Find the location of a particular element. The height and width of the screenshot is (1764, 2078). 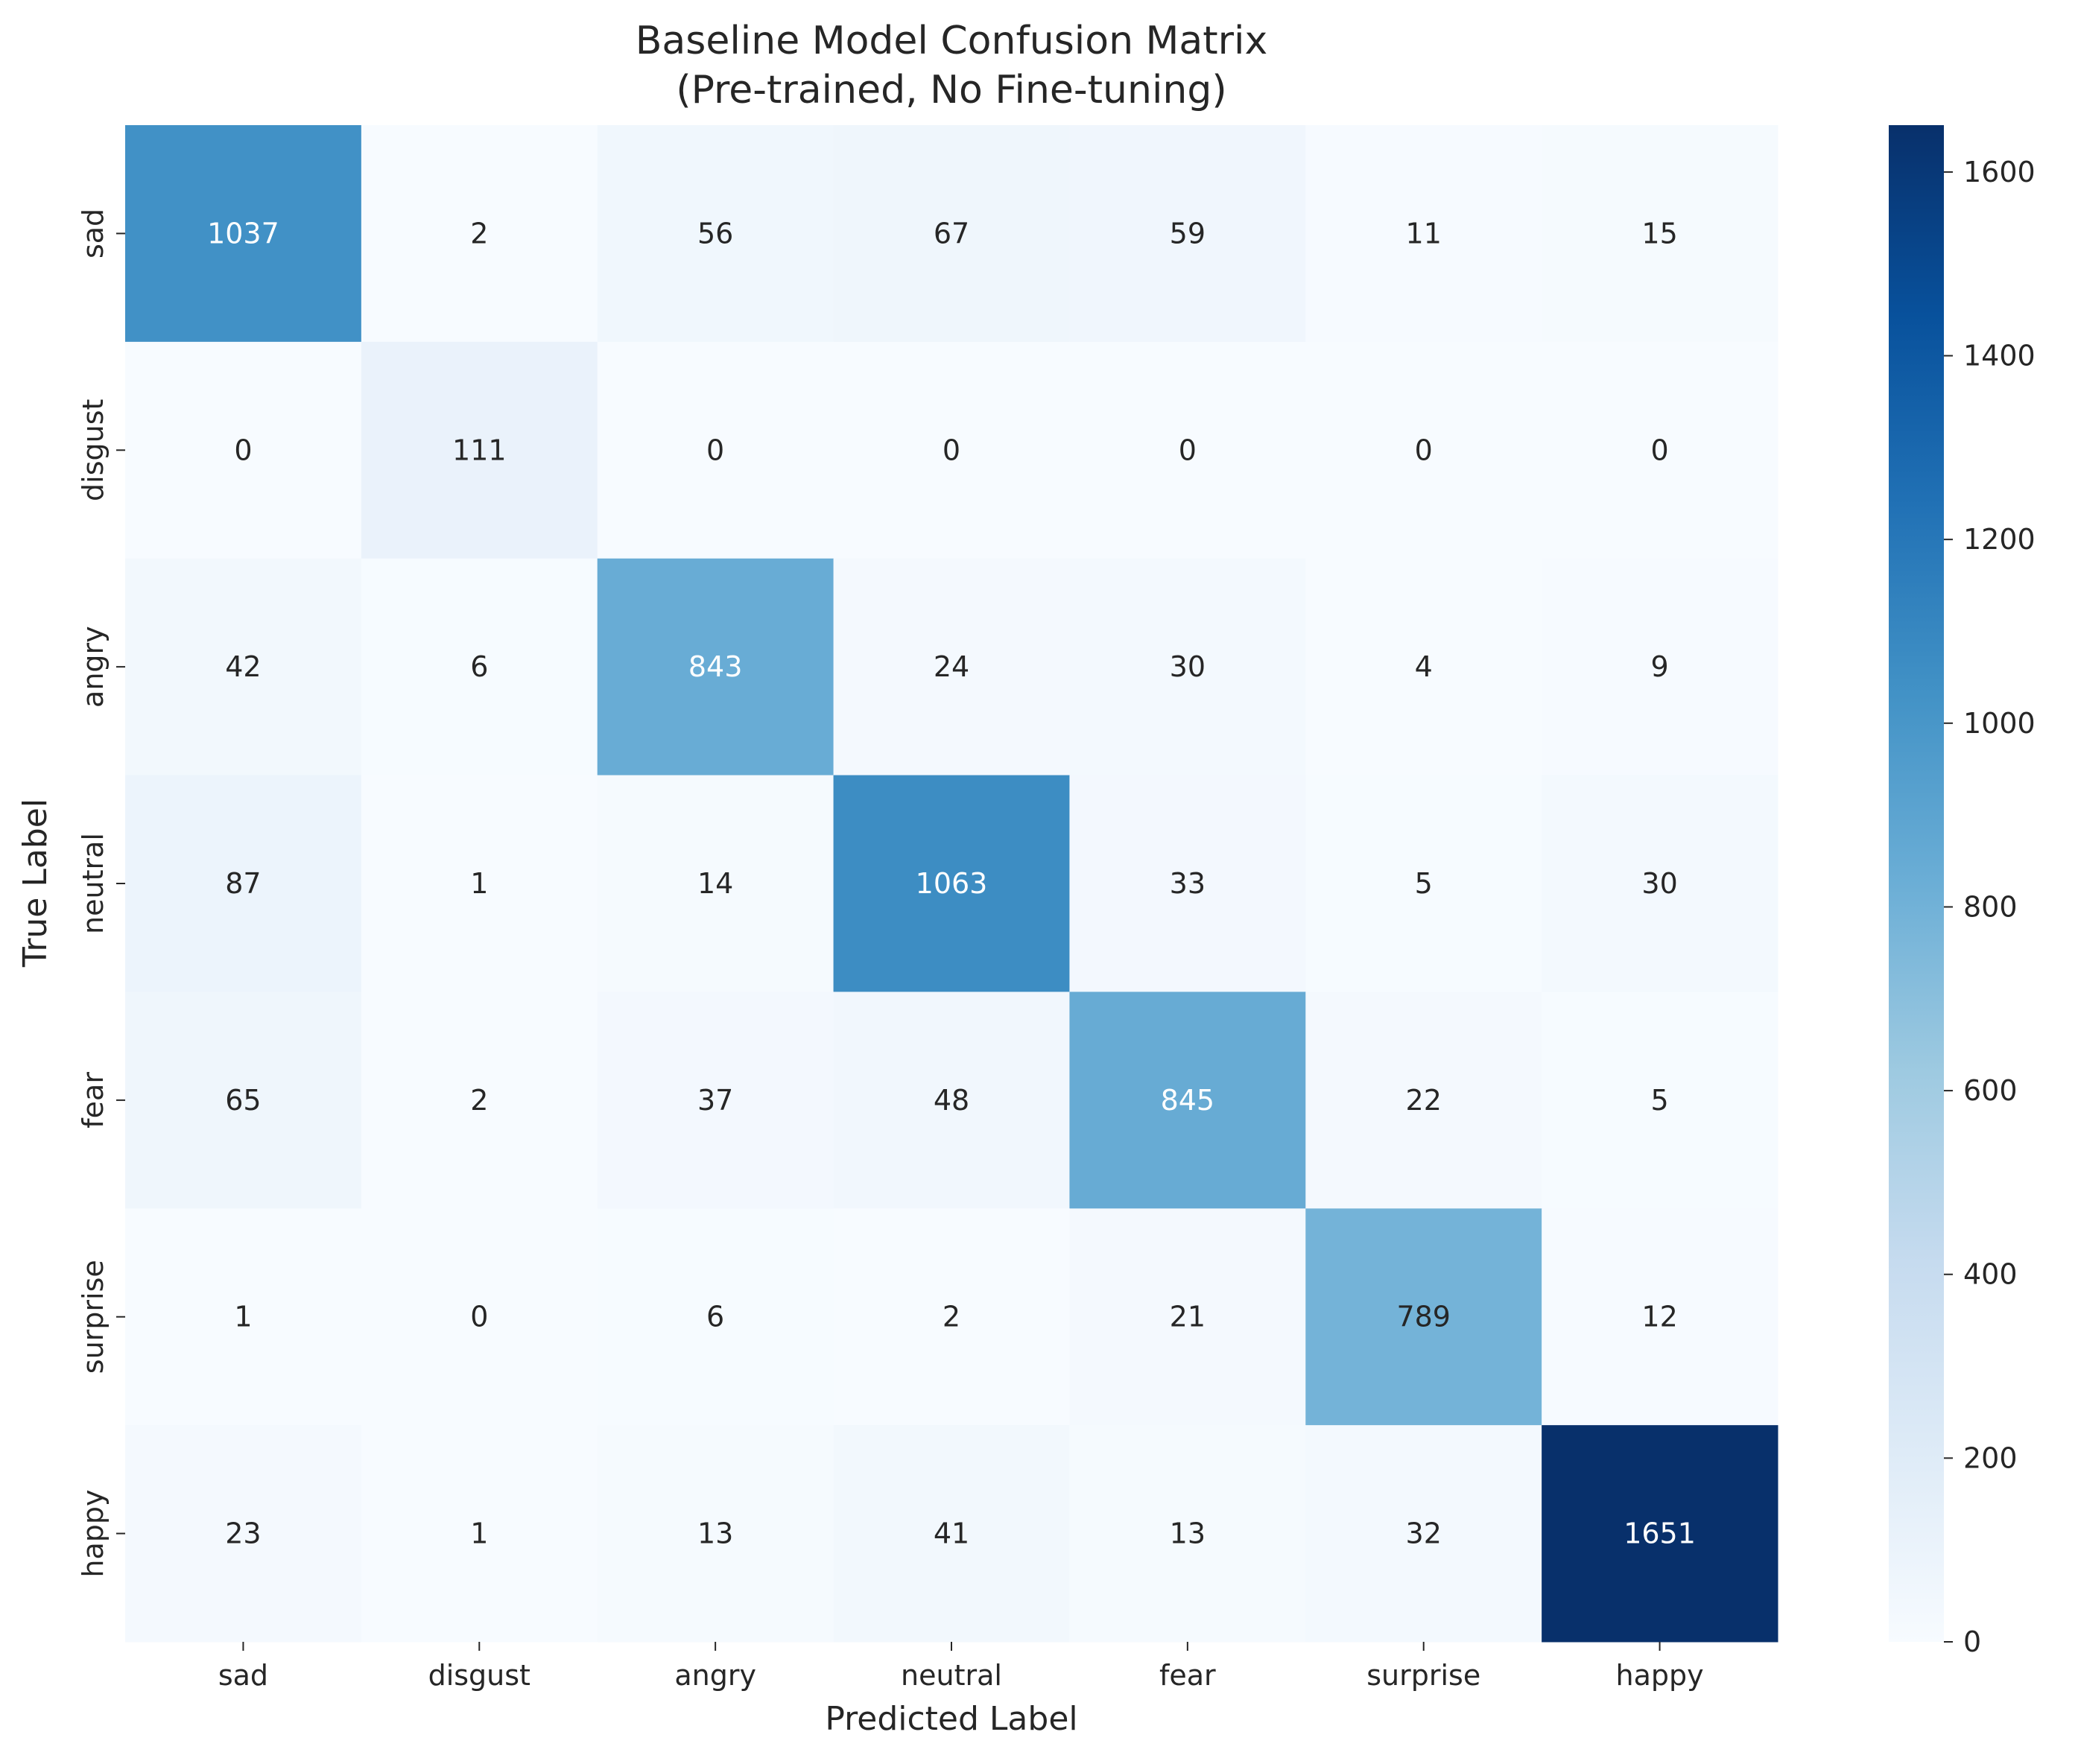

cell-value-label: 67 is located at coordinates (951, 234).